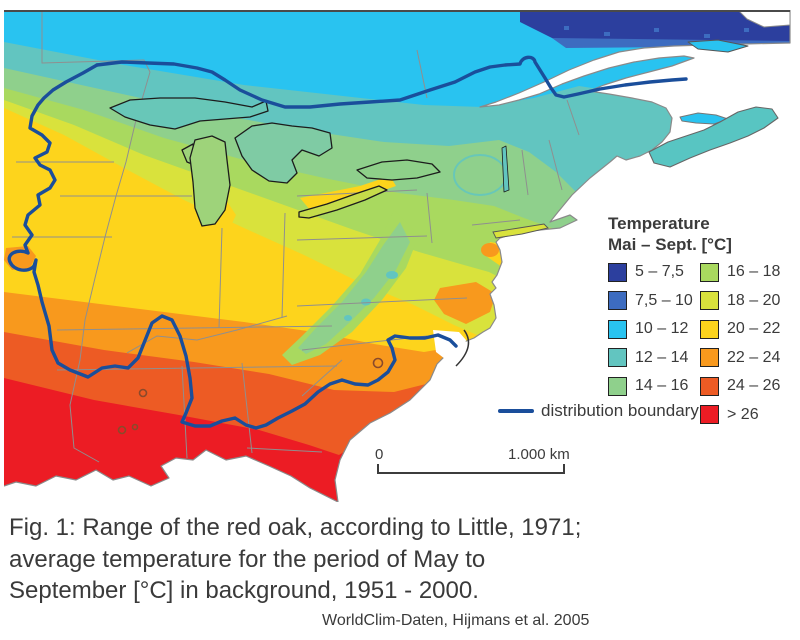  I want to click on legend-item: 14 – 16, so click(650, 386).